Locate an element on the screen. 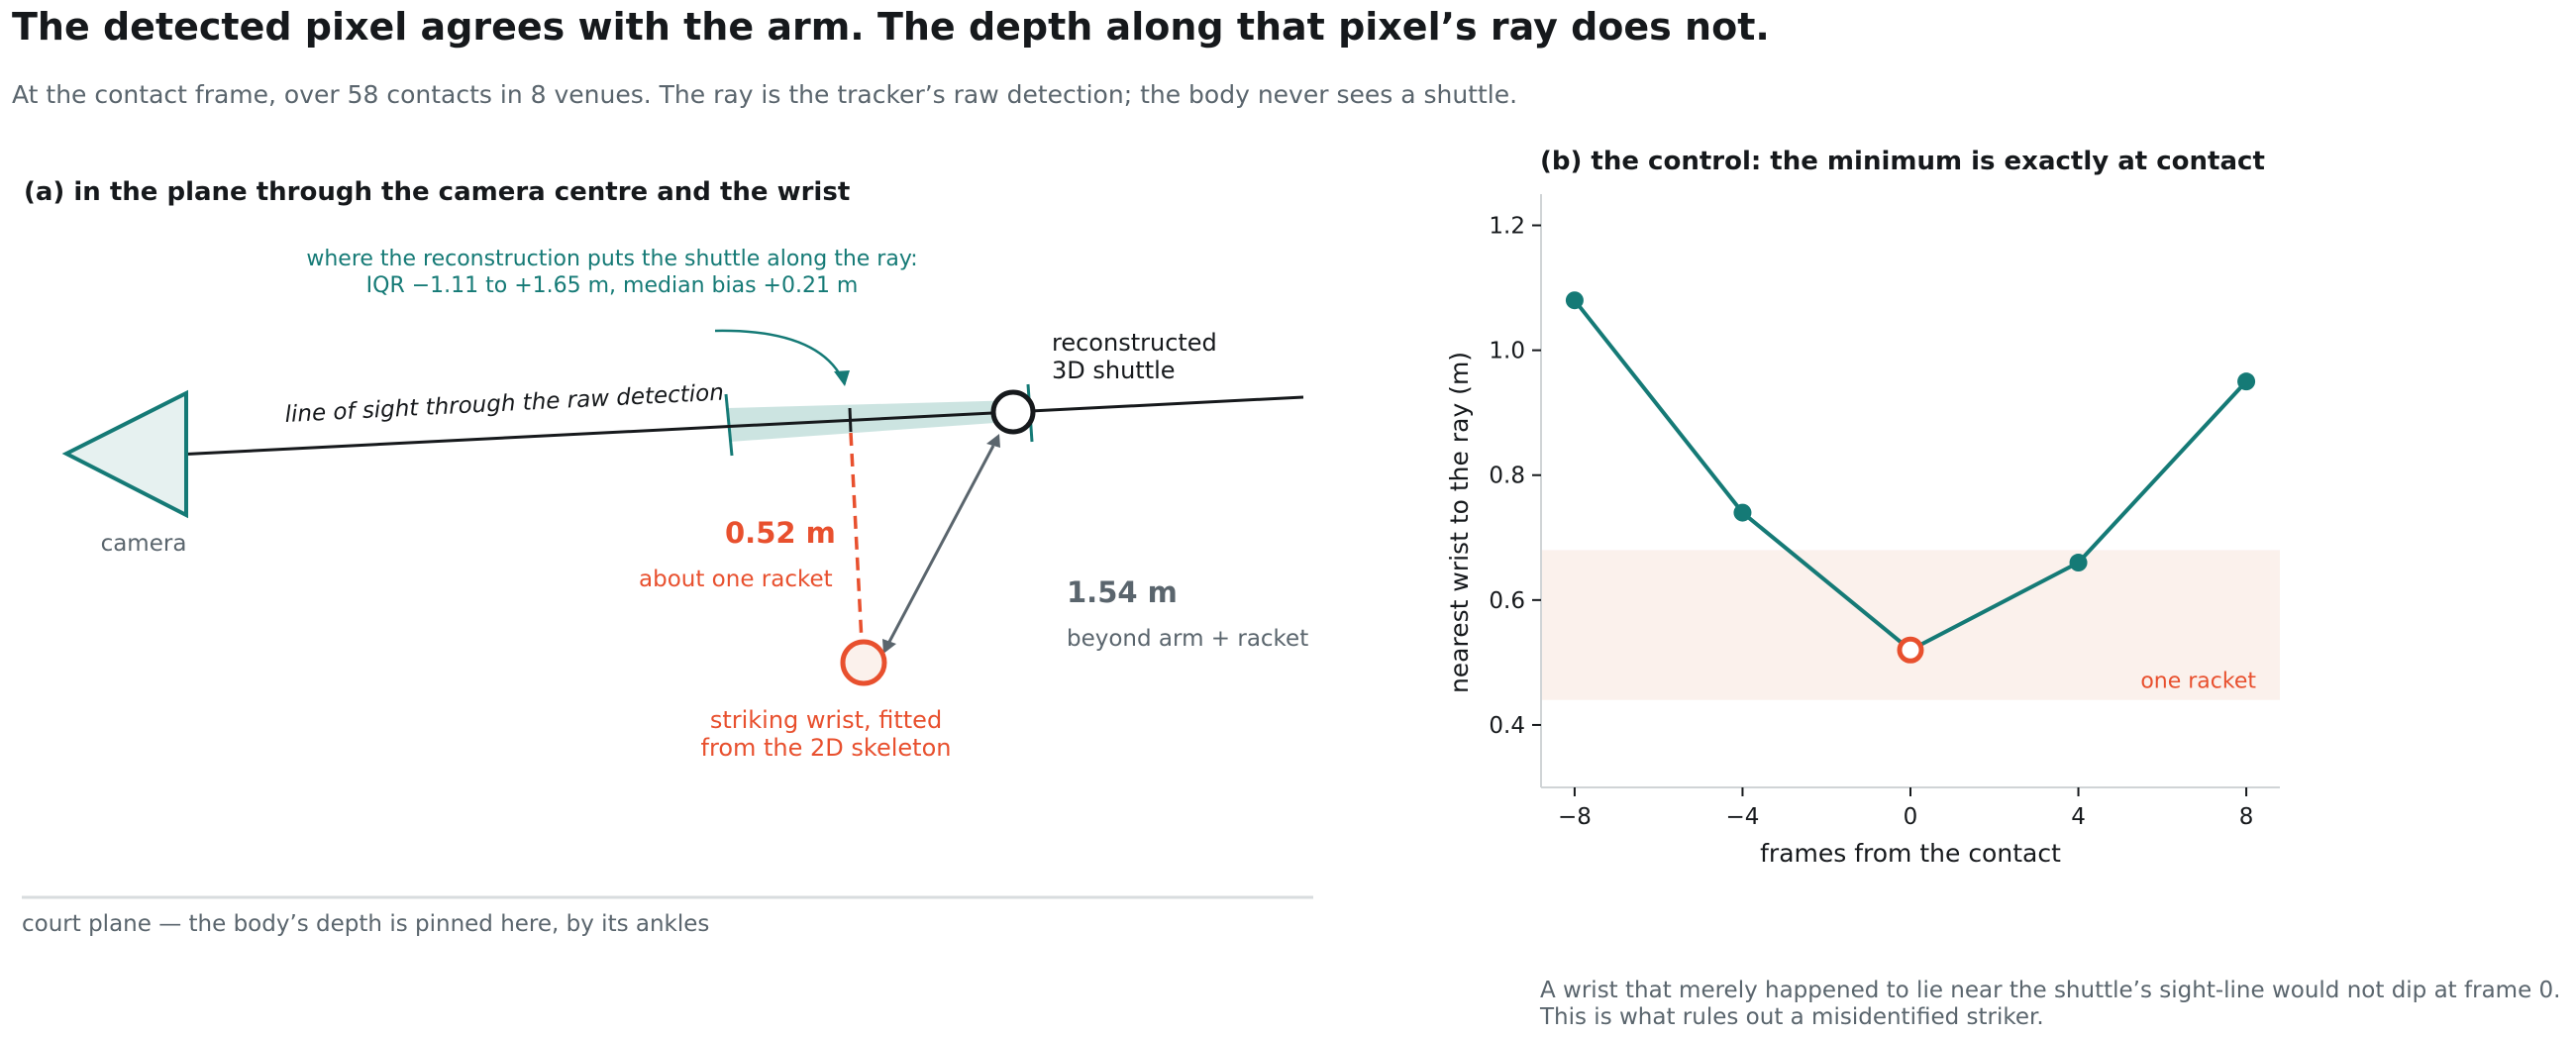 This screenshot has width=2576, height=1037. annotation-arrowhead is located at coordinates (842, 378).